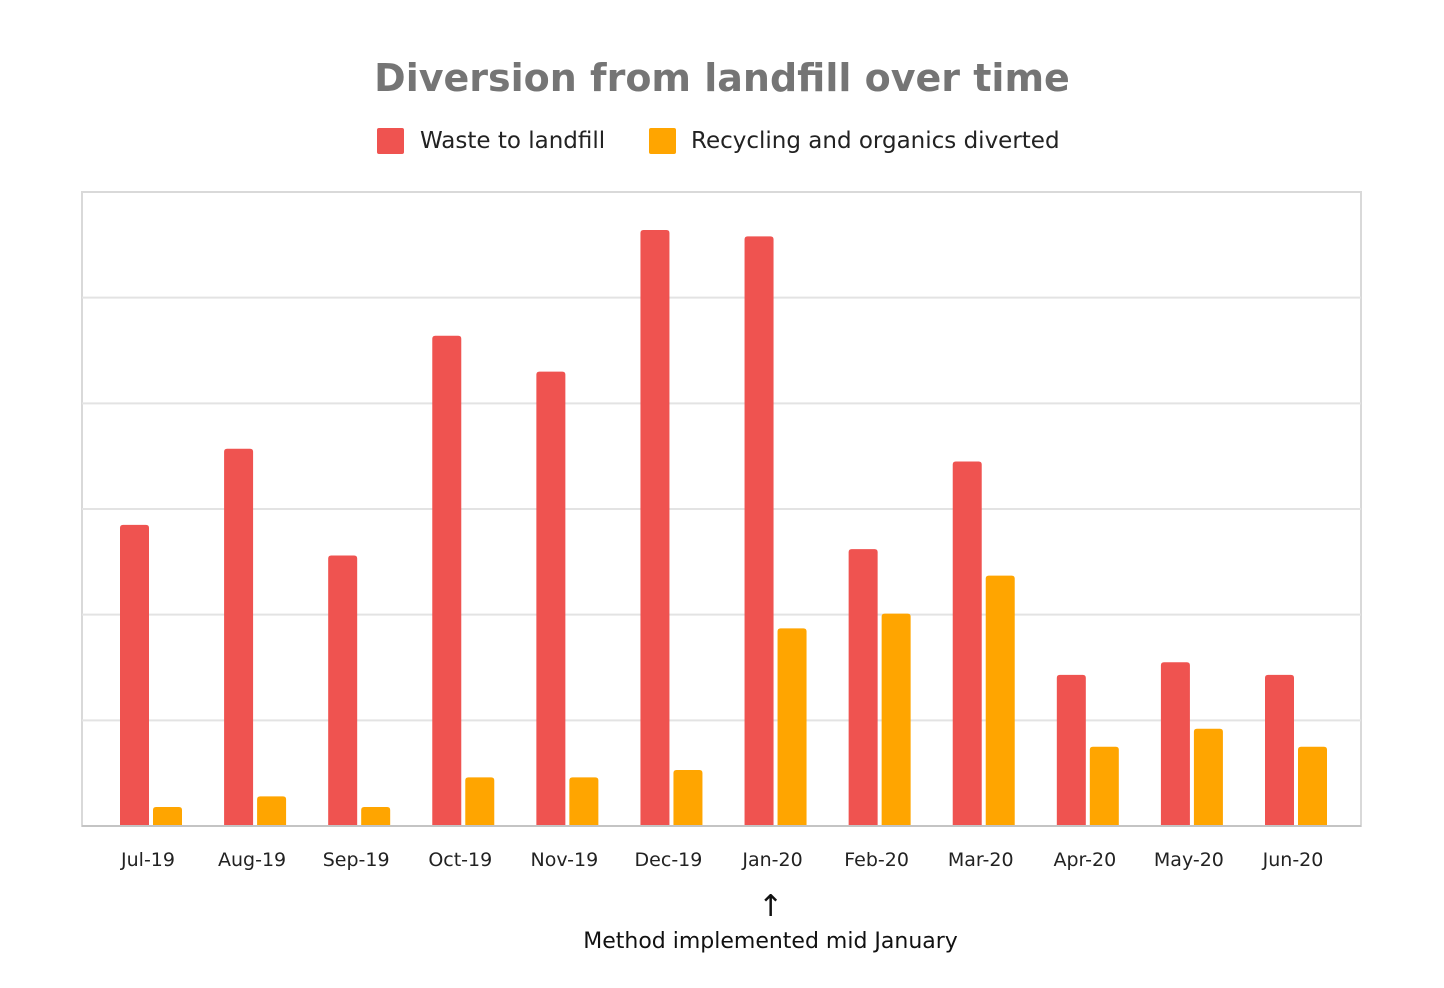 The width and height of the screenshot is (1444, 988). Describe the element at coordinates (565, 860) in the screenshot. I see `x-tick-nov-19: Nov-19` at that location.